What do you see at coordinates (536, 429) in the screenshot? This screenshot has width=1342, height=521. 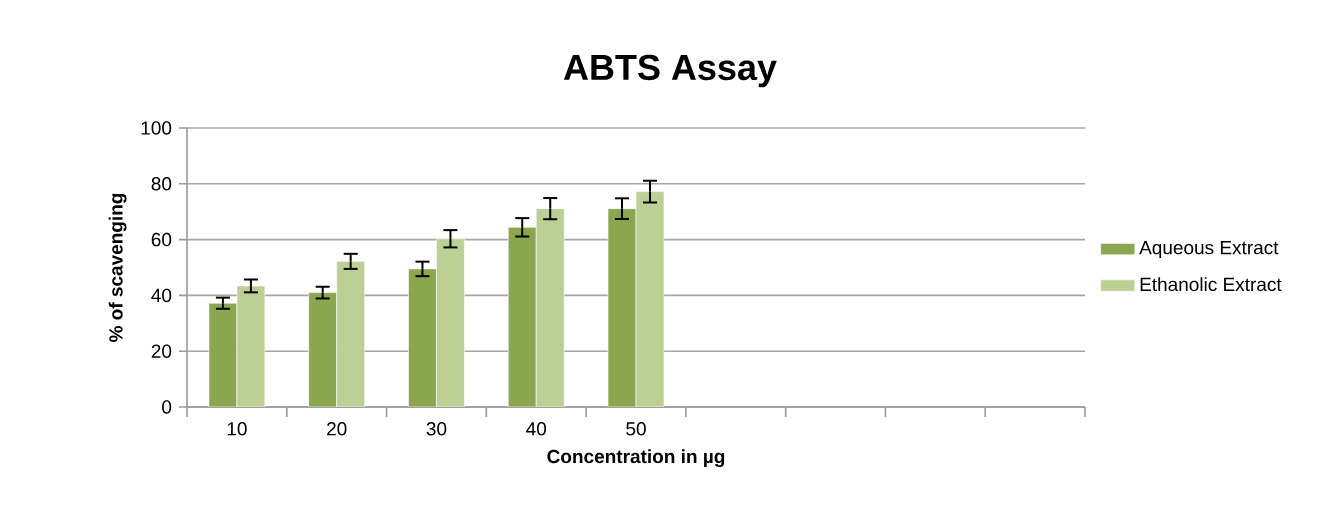 I see `x-tick-label: 40` at bounding box center [536, 429].